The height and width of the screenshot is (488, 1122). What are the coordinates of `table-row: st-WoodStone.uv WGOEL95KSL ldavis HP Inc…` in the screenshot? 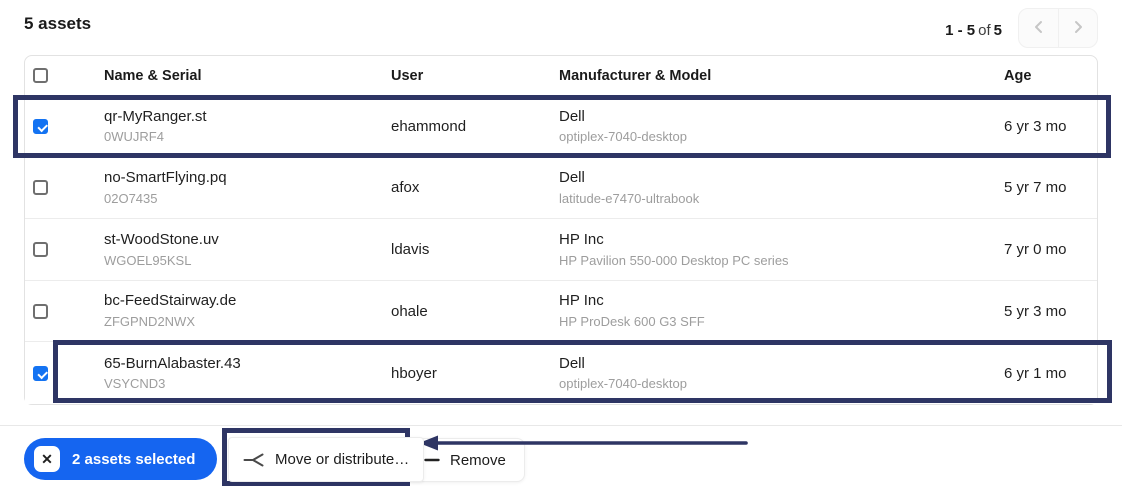 It's located at (561, 250).